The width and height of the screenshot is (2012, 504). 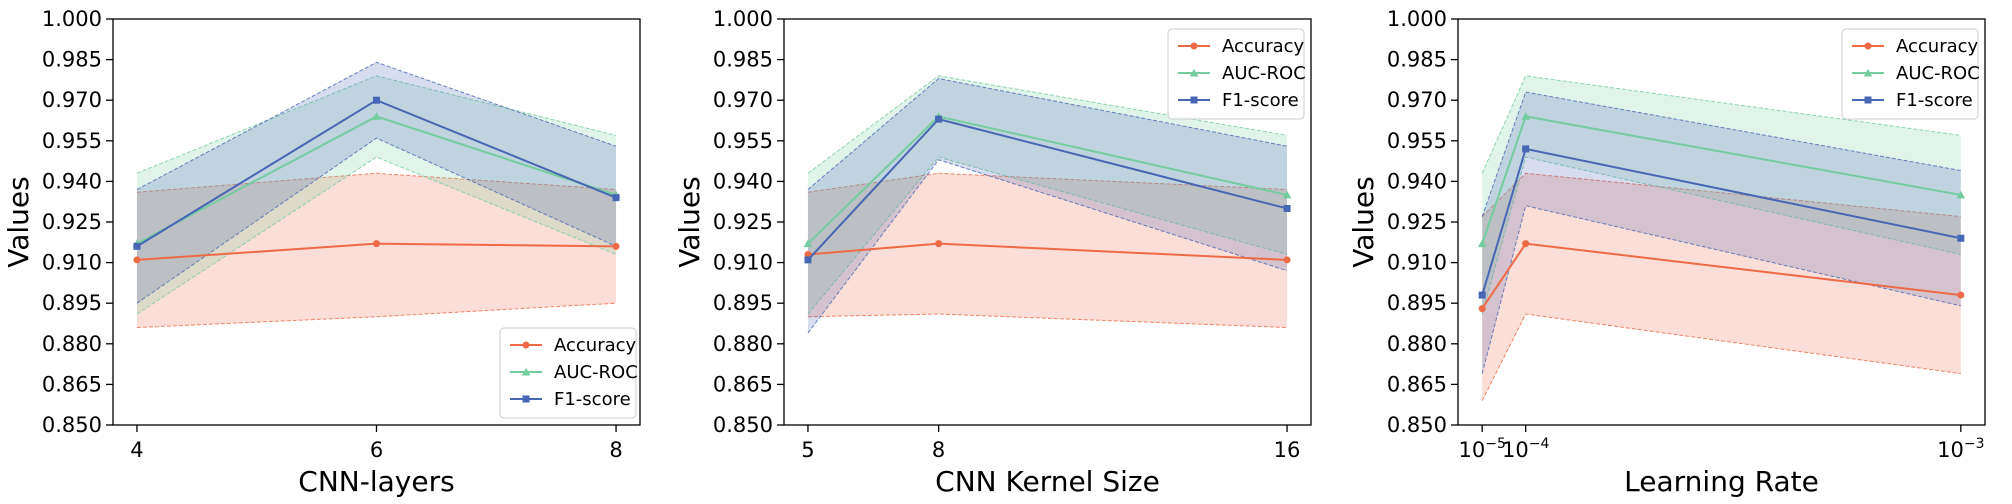 I want to click on x-tick-label-exponent: −4, so click(x=1539, y=444).